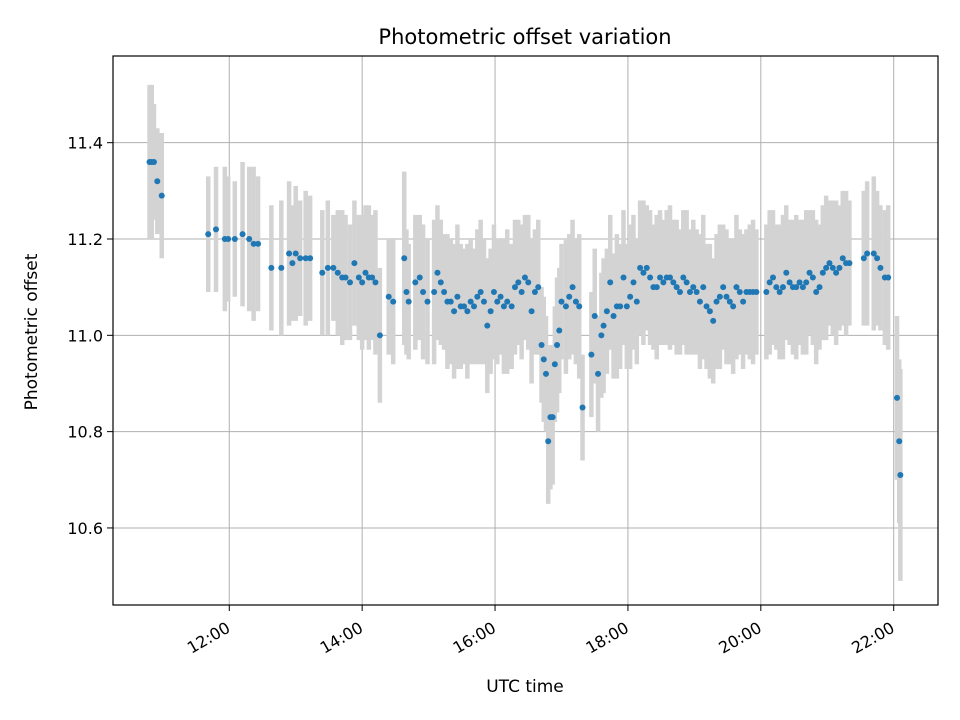 The height and width of the screenshot is (720, 960). Describe the element at coordinates (32, 331) in the screenshot. I see `y-axis-title: Photometric offset` at that location.